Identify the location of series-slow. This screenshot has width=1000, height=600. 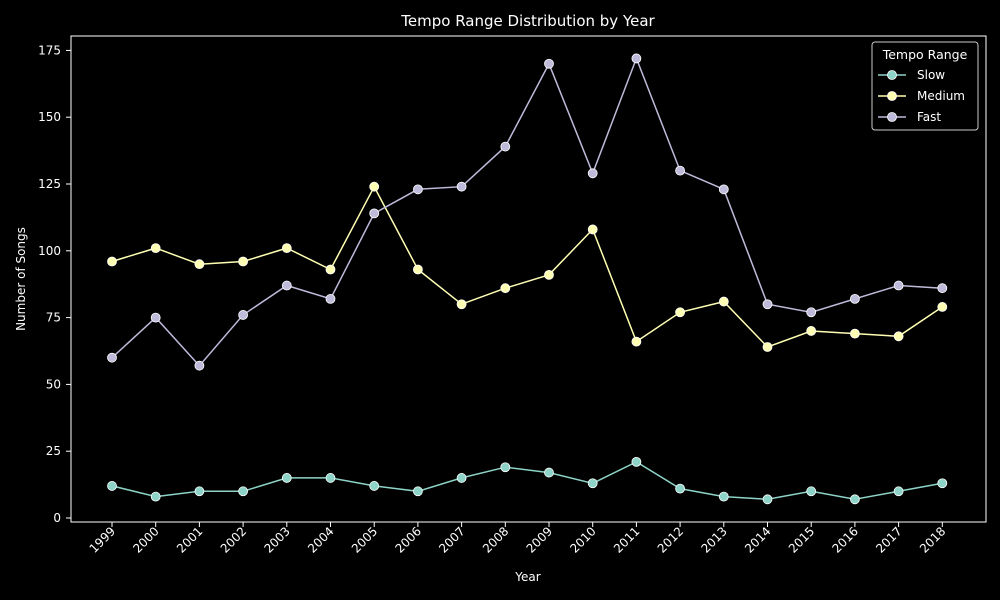
(527, 480).